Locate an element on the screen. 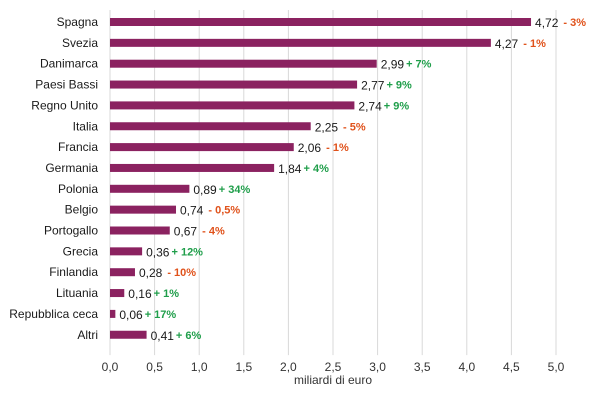 This screenshot has width=602, height=400. value-label: 2,25 is located at coordinates (327, 127).